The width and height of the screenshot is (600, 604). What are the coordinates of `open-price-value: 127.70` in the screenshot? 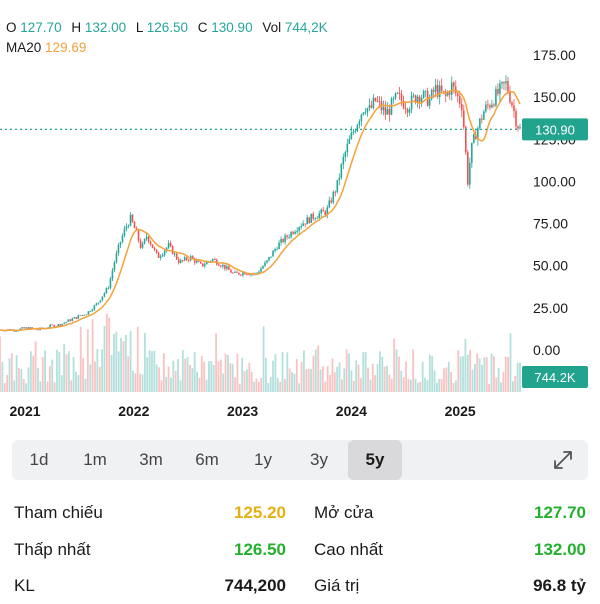 It's located at (560, 512).